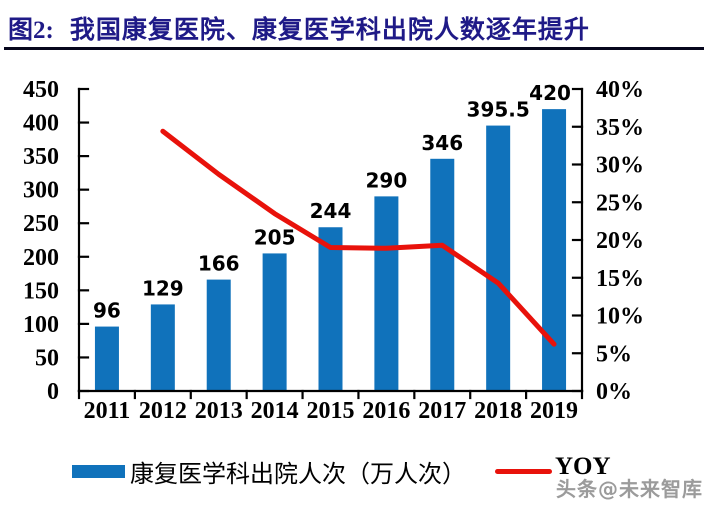 The width and height of the screenshot is (708, 506). Describe the element at coordinates (386, 293) in the screenshot. I see `bar-2016` at that location.